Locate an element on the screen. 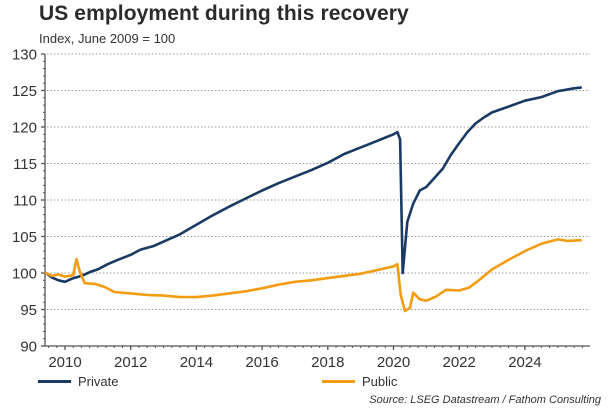 The width and height of the screenshot is (615, 410). x-tick-label: 2016 is located at coordinates (261, 362).